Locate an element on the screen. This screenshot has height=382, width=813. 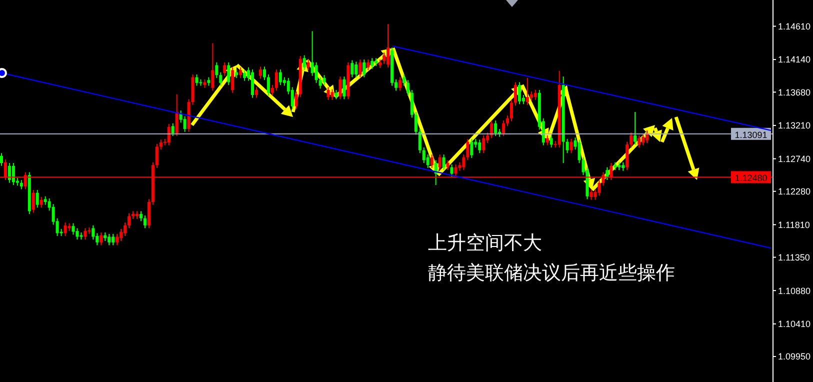
y-tick-label: 1.13680 is located at coordinates (794, 92).